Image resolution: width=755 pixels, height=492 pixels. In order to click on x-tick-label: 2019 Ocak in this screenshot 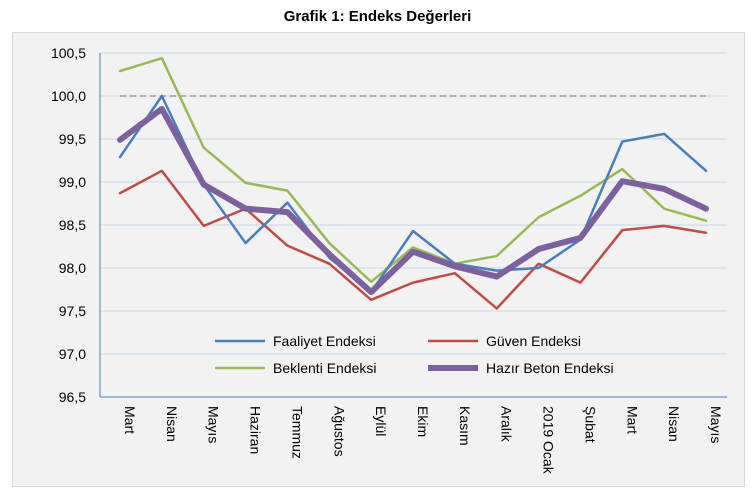, I will do `click(549, 440)`.